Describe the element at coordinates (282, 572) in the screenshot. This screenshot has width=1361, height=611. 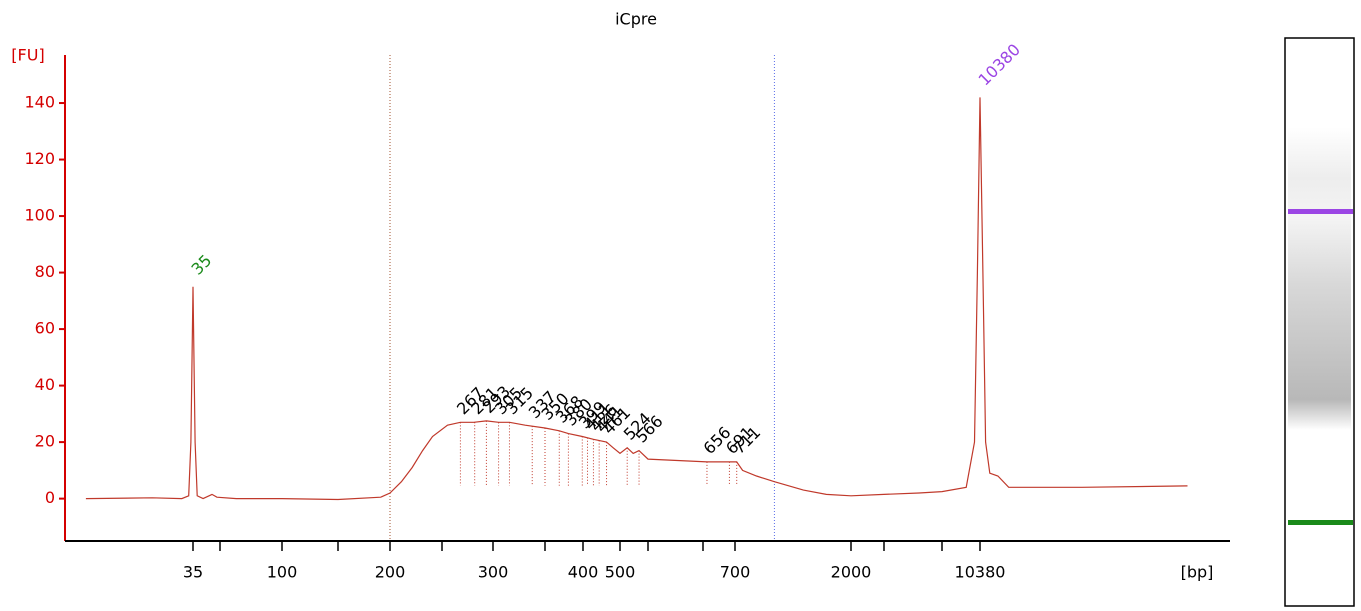
I see `x-tick-label: 100` at that location.